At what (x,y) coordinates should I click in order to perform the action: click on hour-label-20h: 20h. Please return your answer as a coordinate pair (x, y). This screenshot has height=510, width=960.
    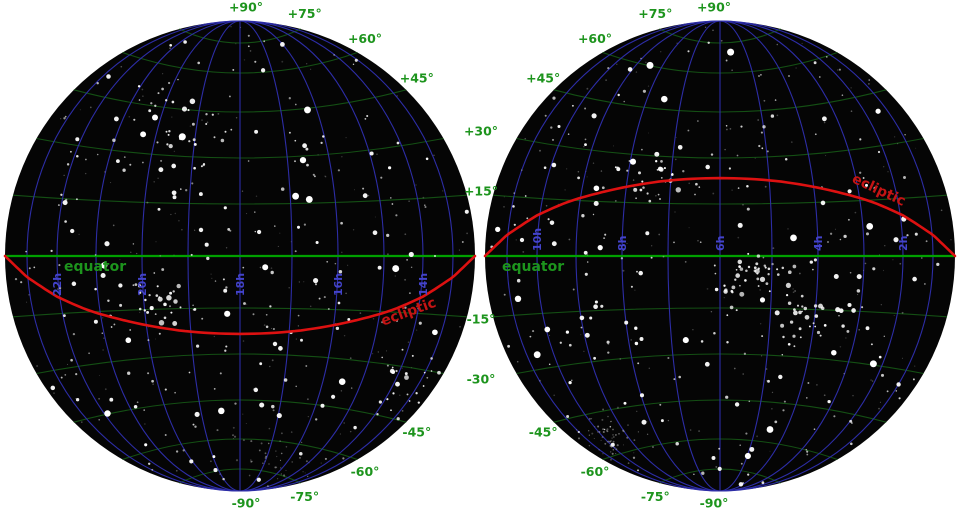
    Looking at the image, I should click on (142, 284).